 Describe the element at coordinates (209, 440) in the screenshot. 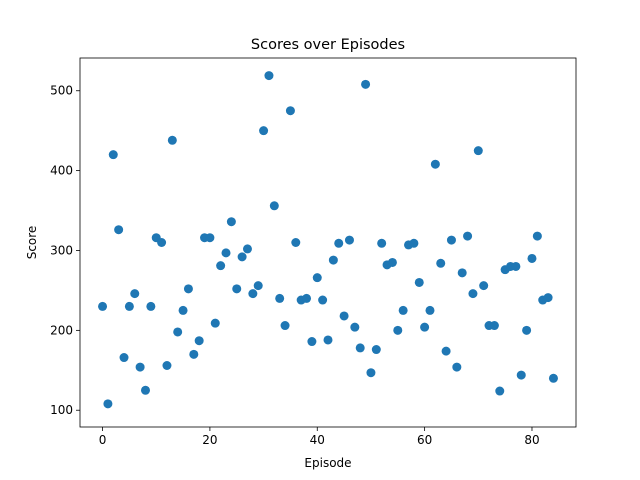

I see `x-tick-label: 20` at that location.